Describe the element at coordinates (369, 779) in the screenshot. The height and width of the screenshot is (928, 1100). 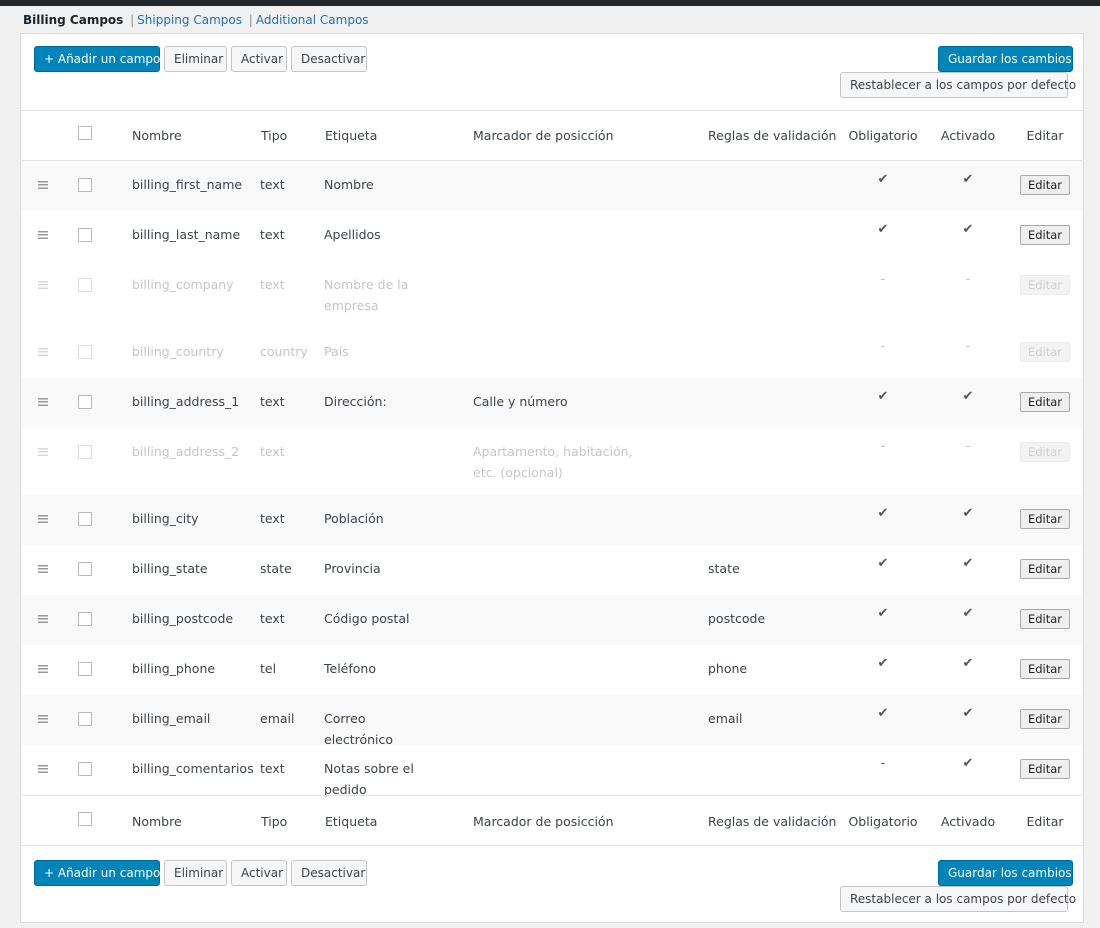
I see `field-label: Notas sobre el pedido` at that location.